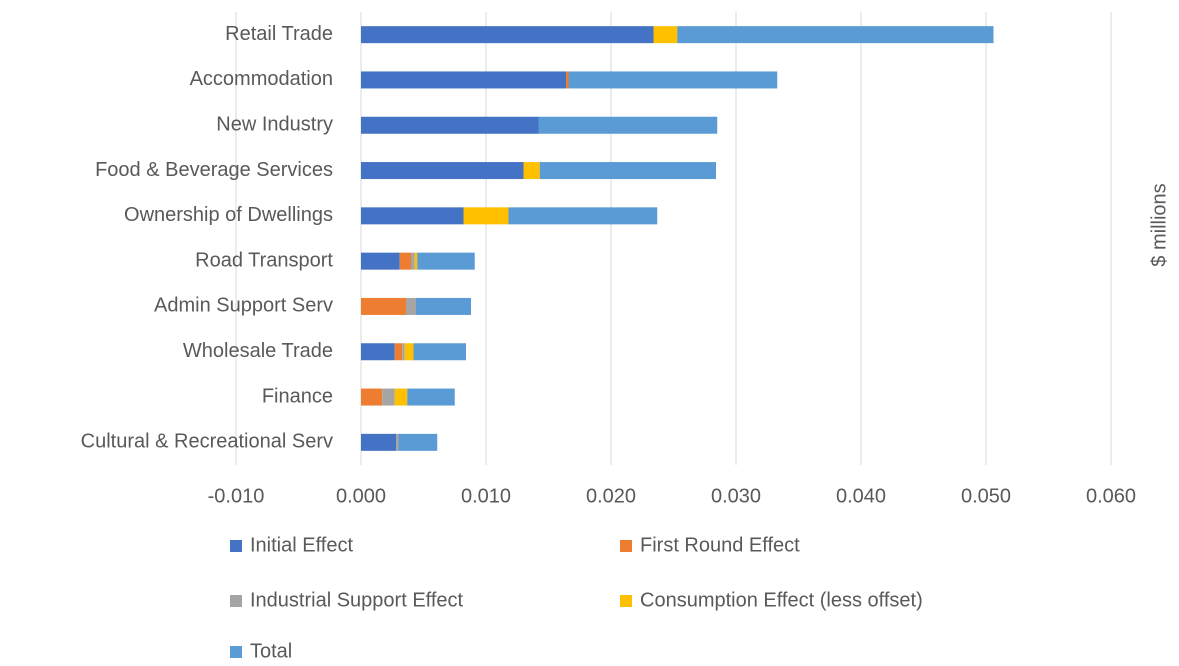 Image resolution: width=1179 pixels, height=666 pixels. I want to click on legend-label: Industrial Support Effect, so click(357, 600).